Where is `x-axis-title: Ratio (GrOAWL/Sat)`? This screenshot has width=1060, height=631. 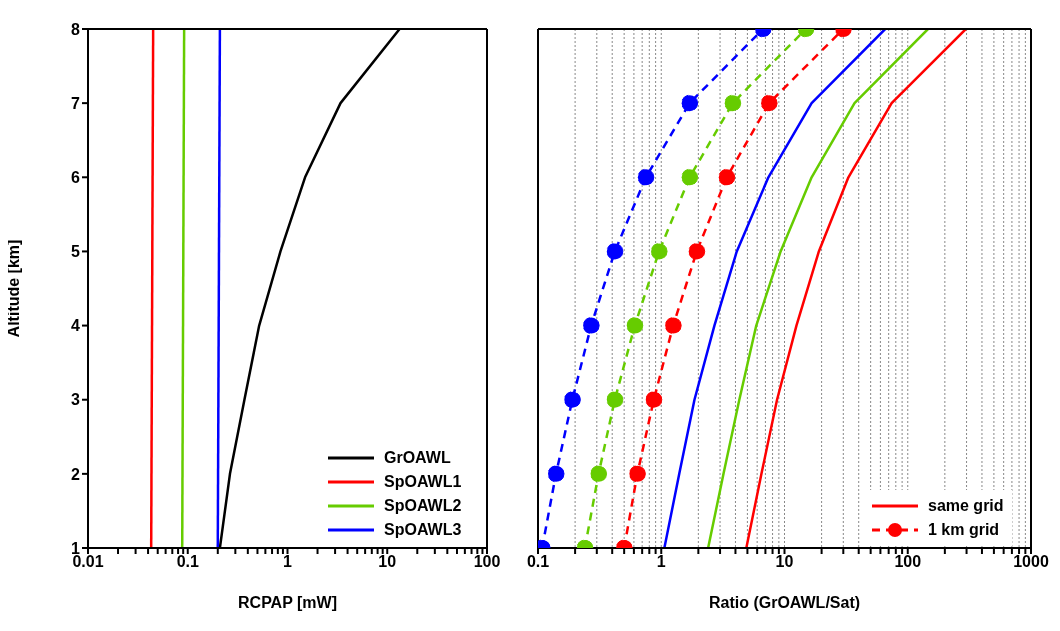
x-axis-title: Ratio (GrOAWL/Sat) is located at coordinates (784, 602).